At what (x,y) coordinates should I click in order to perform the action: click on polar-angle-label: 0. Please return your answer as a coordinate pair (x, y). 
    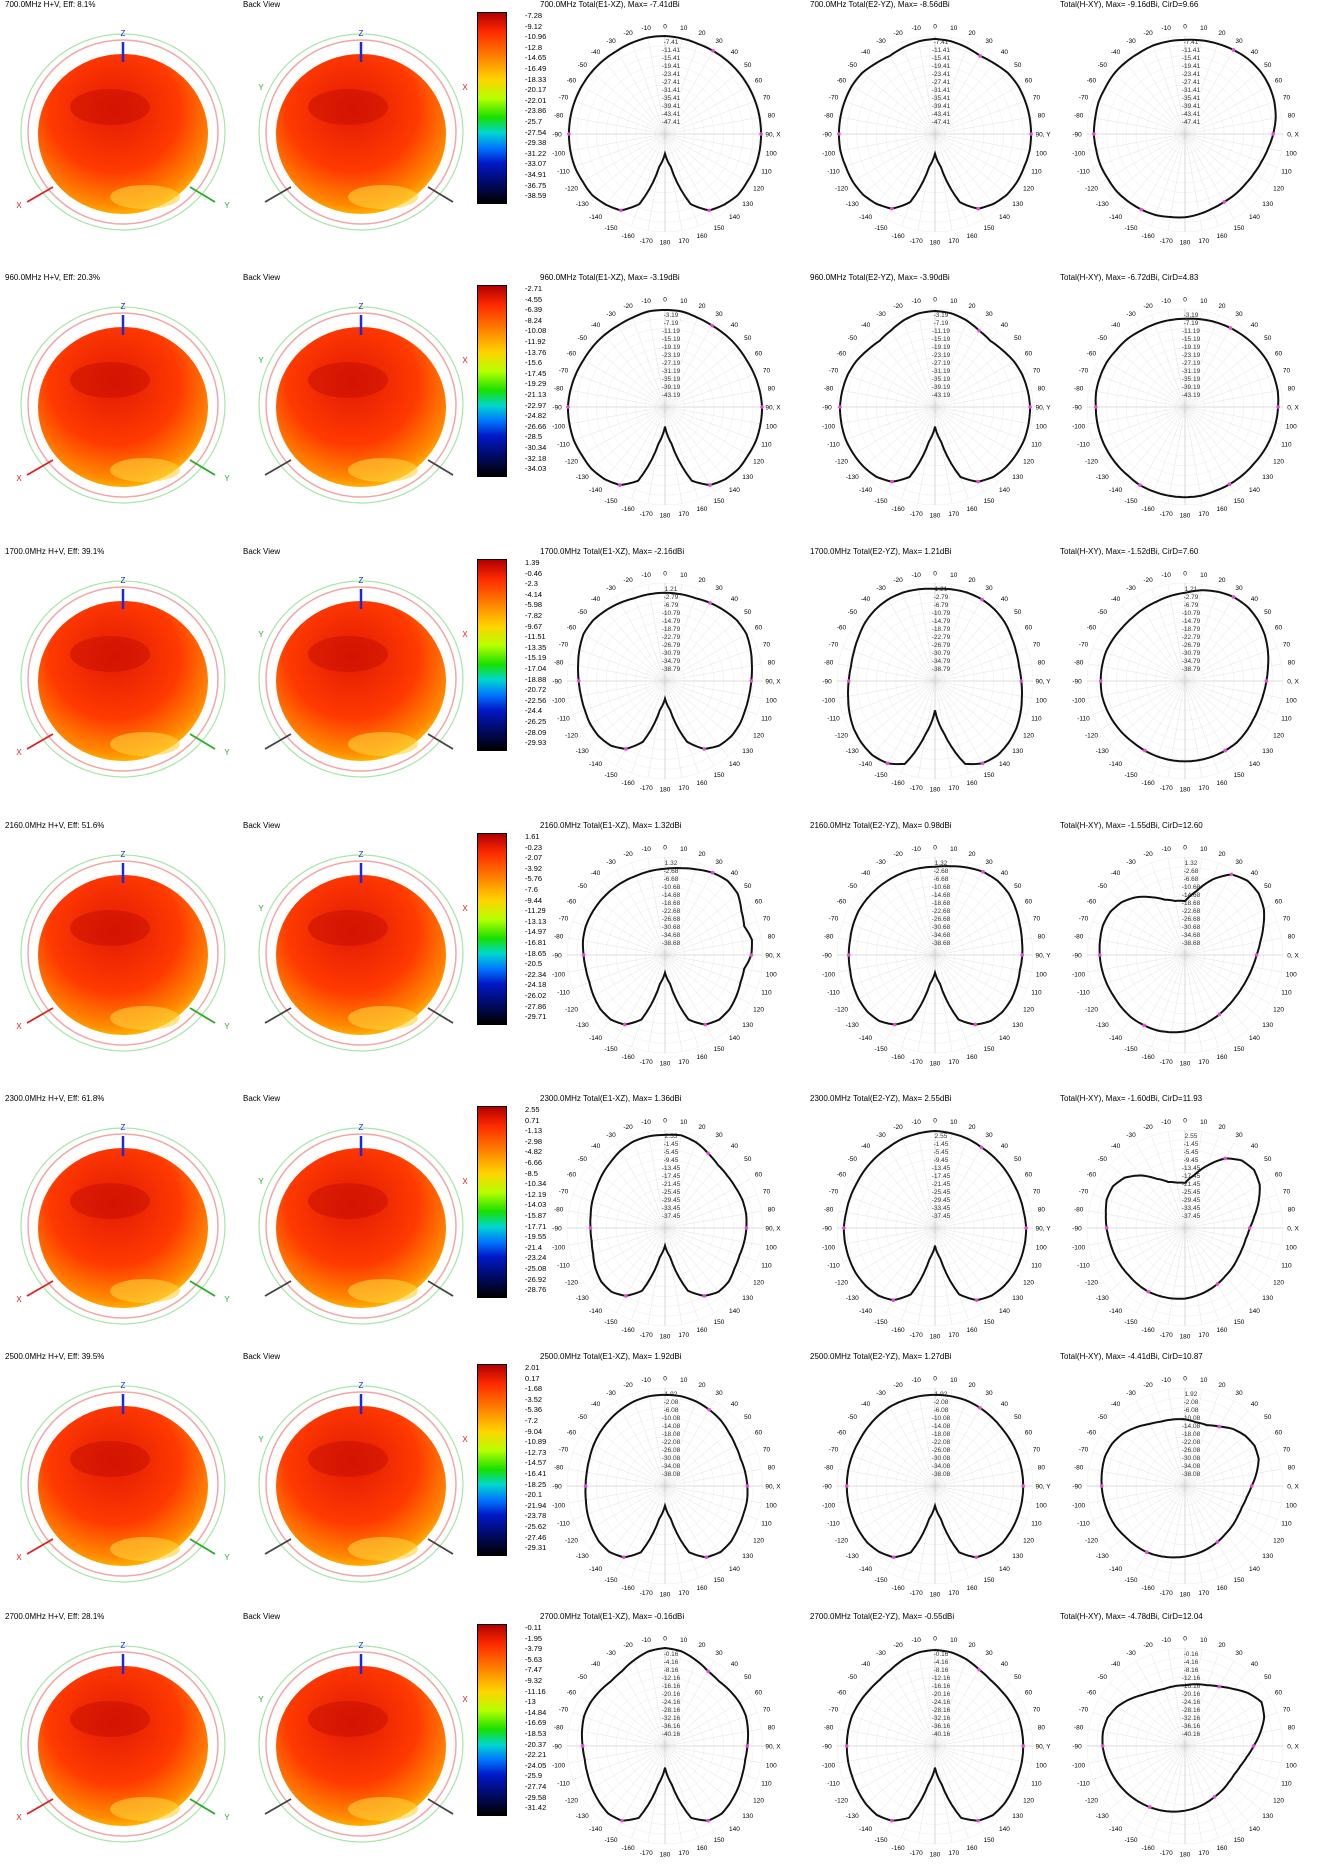
    Looking at the image, I should click on (1185, 27).